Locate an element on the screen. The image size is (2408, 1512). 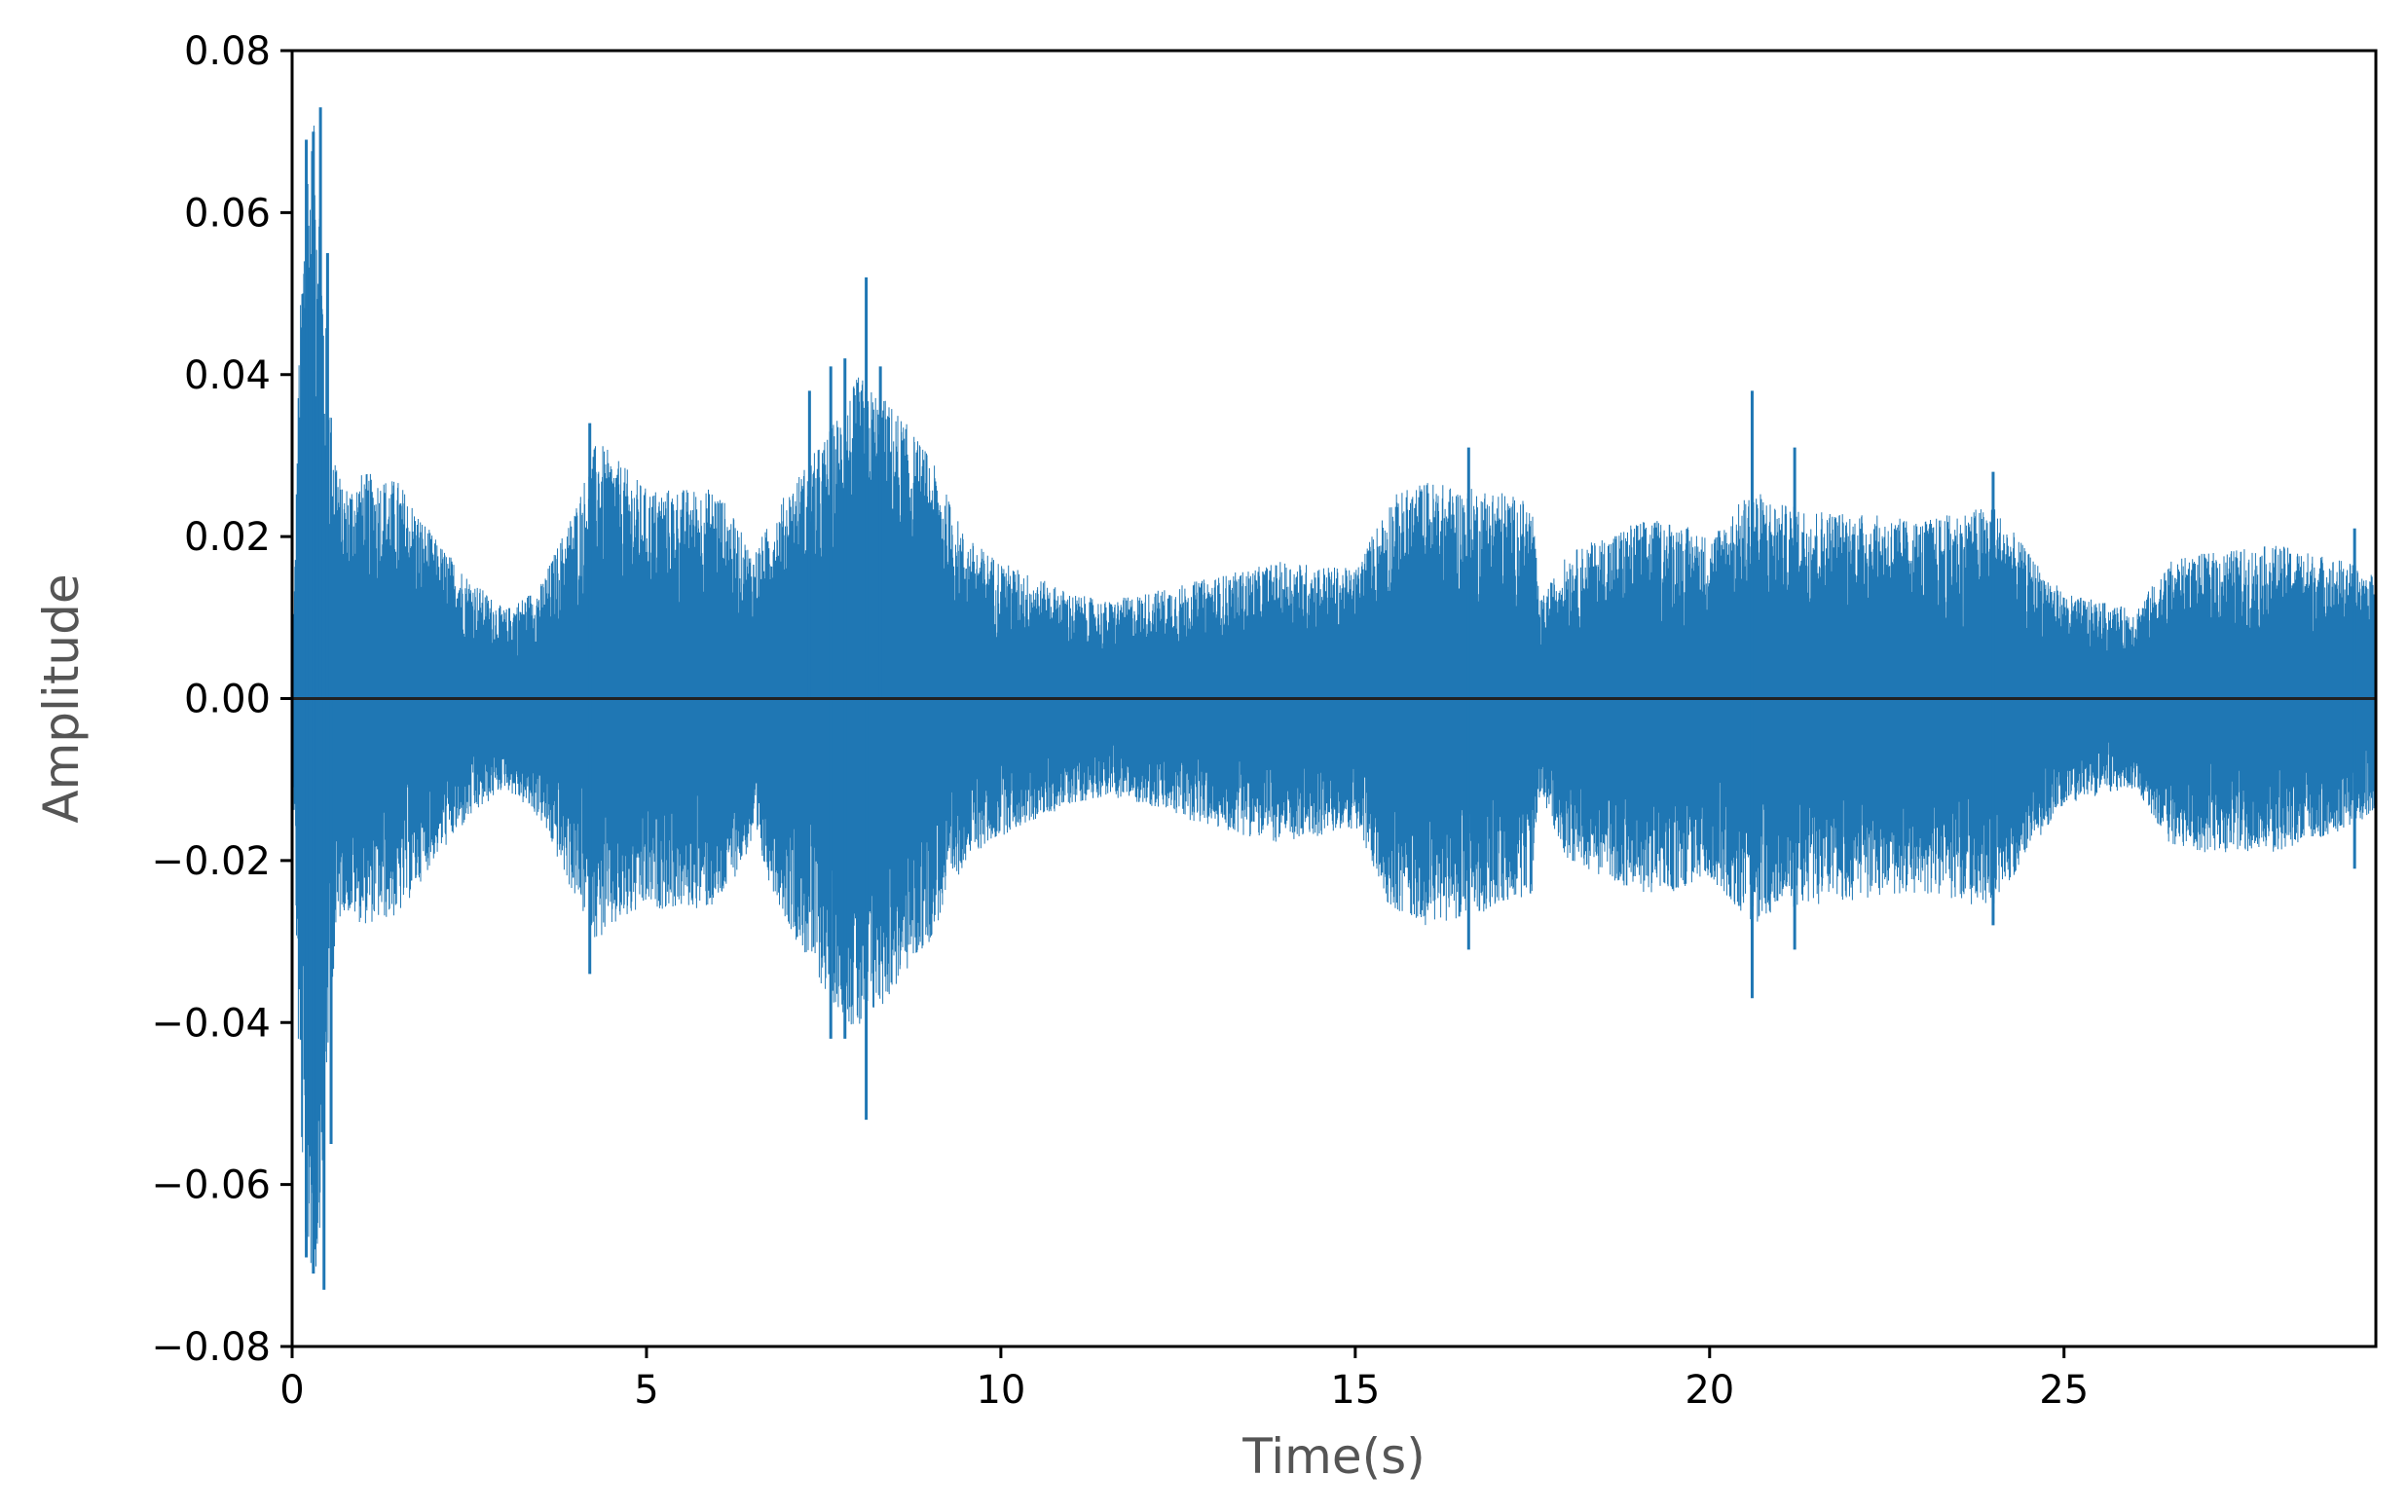
x-tick-label: 5 is located at coordinates (646, 1390).